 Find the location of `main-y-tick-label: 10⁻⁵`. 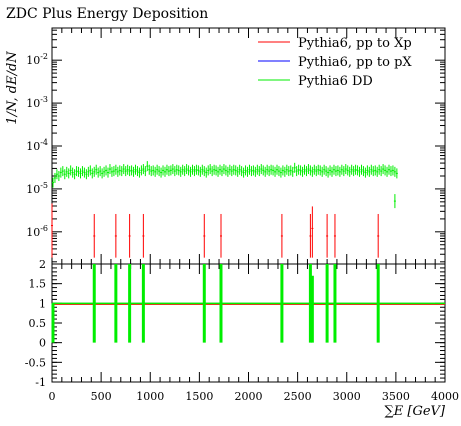

main-y-tick-label: 10⁻⁵ is located at coordinates (37, 188).